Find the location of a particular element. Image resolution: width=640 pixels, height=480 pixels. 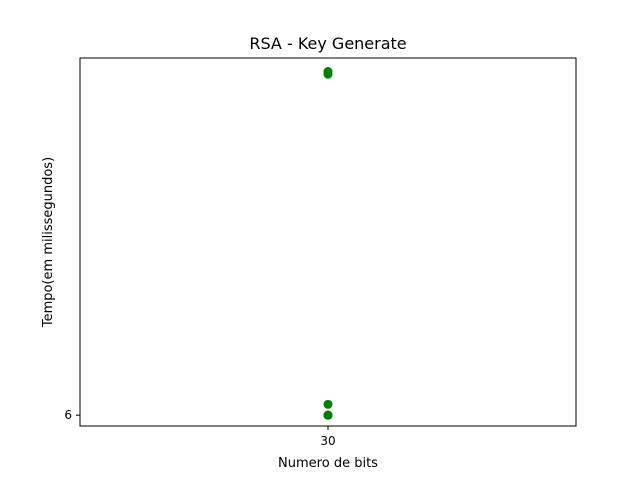

y-axis-label: Tempo(em milissegundos) is located at coordinates (48, 242).